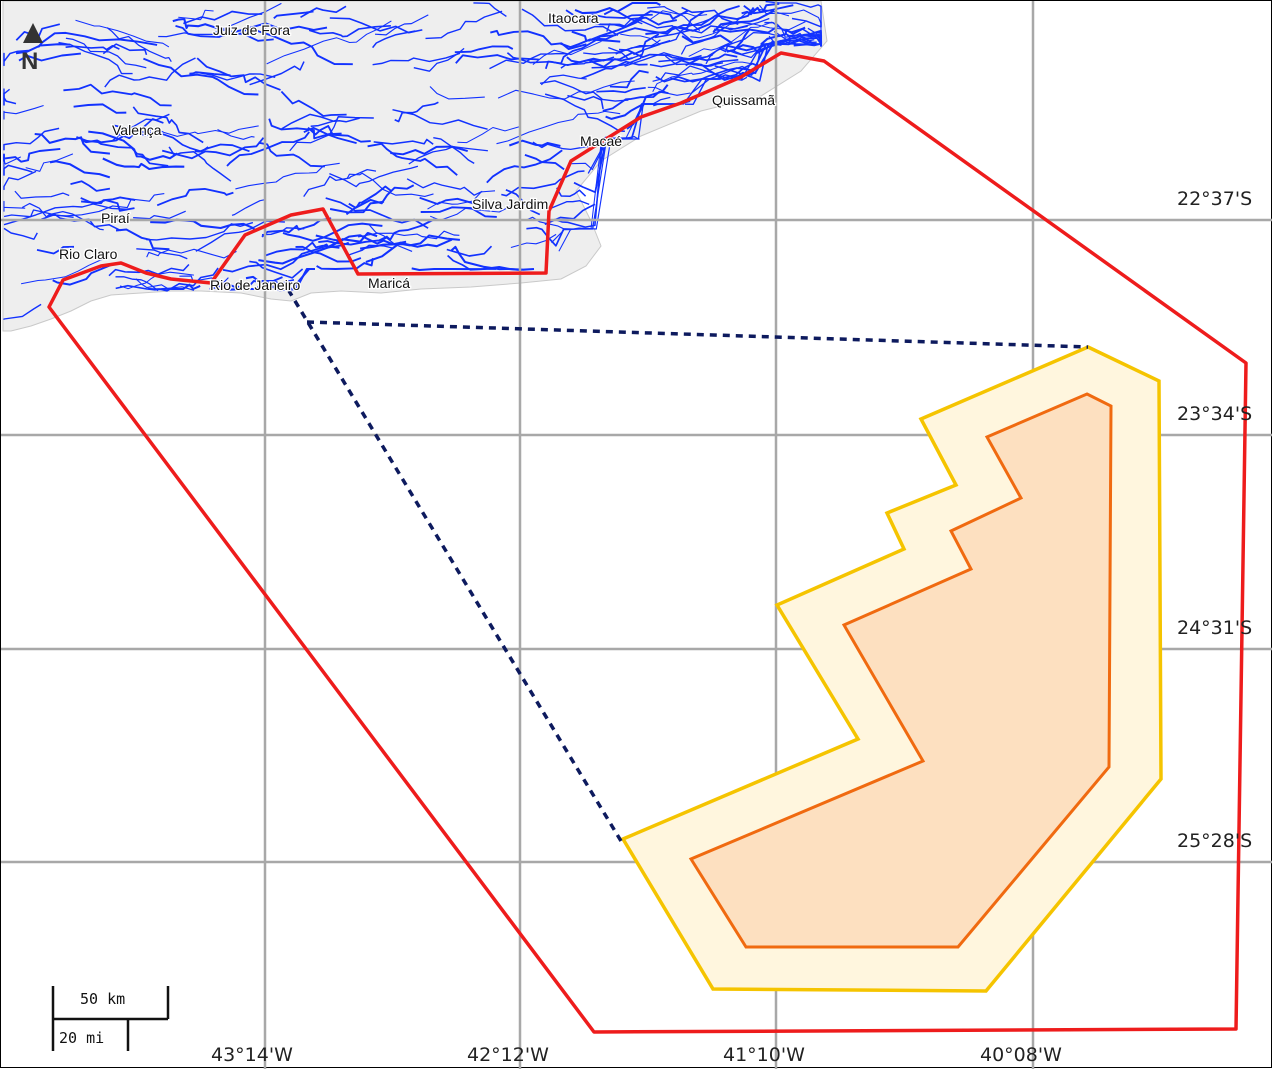  Describe the element at coordinates (1214, 841) in the screenshot. I see `latitude-label: 25°28'S` at that location.